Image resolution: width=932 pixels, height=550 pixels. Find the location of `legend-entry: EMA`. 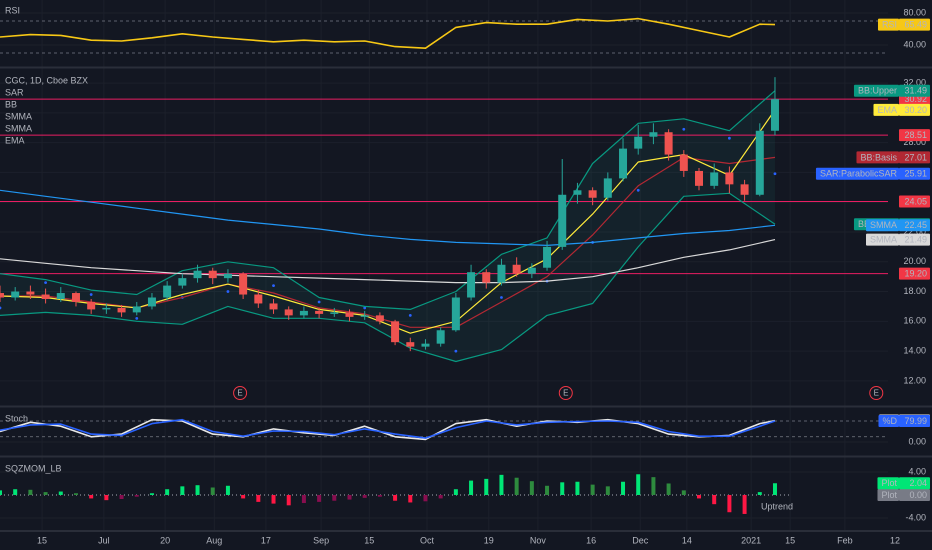

legend-entry: EMA is located at coordinates (15, 140).